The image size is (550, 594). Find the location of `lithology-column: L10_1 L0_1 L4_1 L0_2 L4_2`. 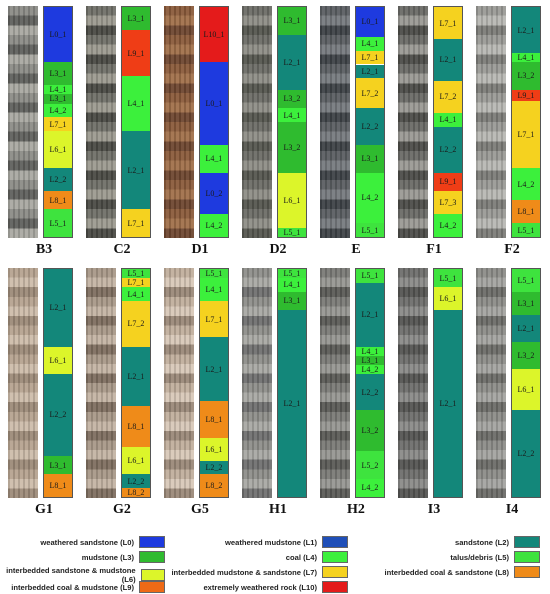

lithology-column: L10_1 L0_1 L4_1 L0_2 L4_2 is located at coordinates (214, 122).